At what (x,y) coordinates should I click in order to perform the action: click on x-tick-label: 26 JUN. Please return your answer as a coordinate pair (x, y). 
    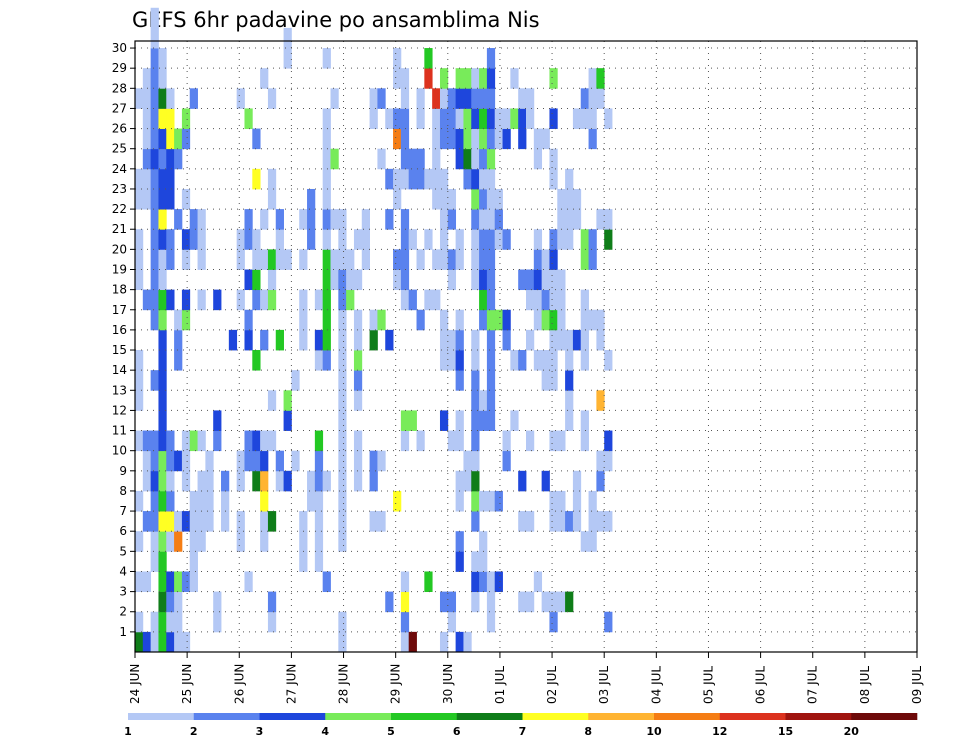
    Looking at the image, I should click on (239, 684).